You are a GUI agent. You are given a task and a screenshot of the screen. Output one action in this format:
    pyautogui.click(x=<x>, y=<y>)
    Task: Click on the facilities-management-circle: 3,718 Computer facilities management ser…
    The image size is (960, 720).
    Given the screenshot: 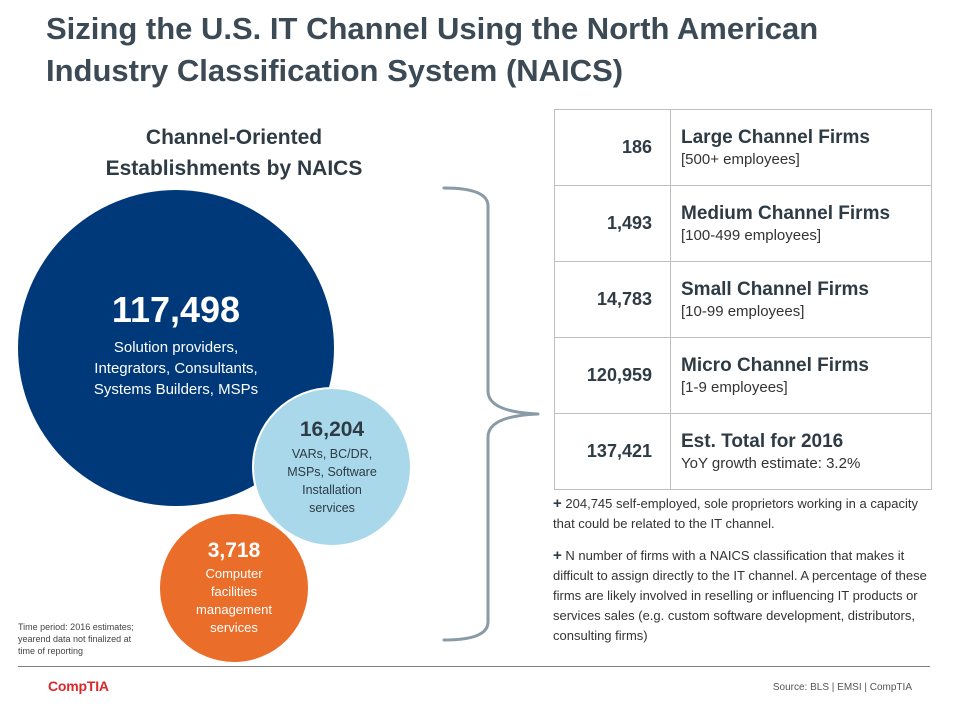 What is the action you would take?
    pyautogui.click(x=234, y=588)
    